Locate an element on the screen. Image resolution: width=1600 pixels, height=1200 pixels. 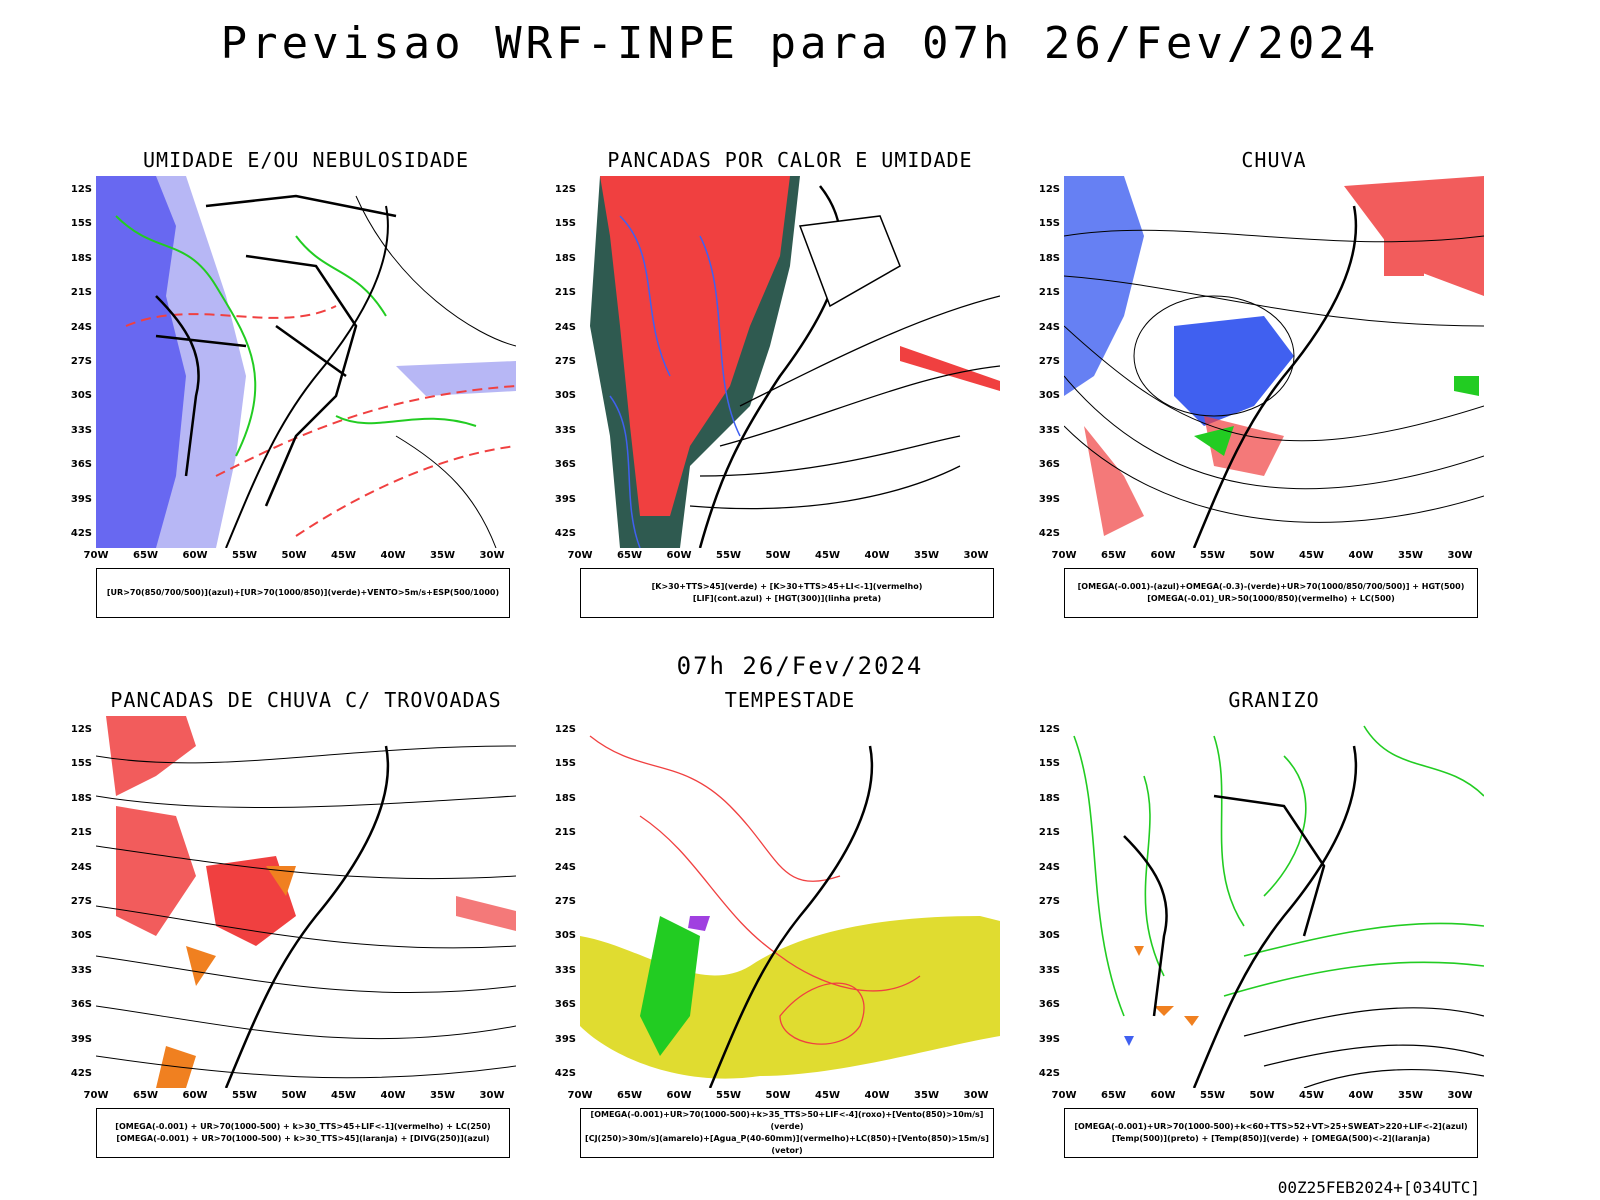
red-contours is located at coordinates (755, 890).